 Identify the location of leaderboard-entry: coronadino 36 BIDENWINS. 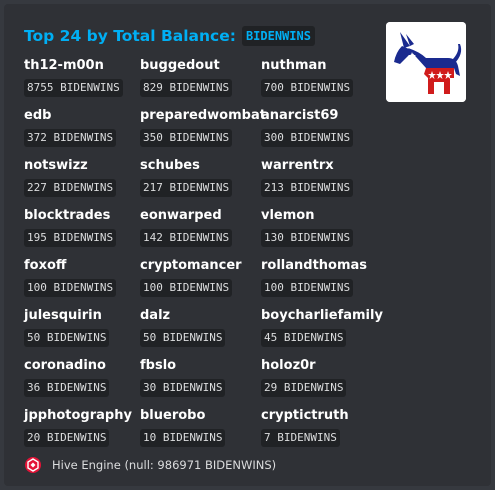
(82, 383).